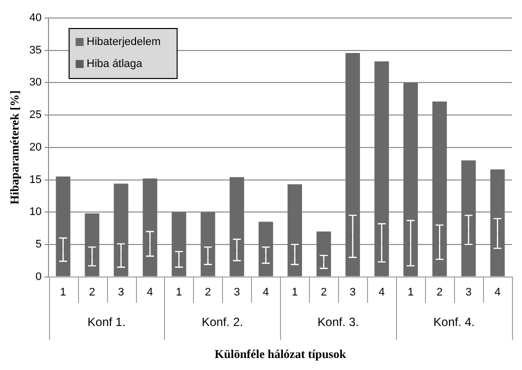 This screenshot has width=522, height=370. What do you see at coordinates (39, 276) in the screenshot?
I see `y-tick-label: 0` at bounding box center [39, 276].